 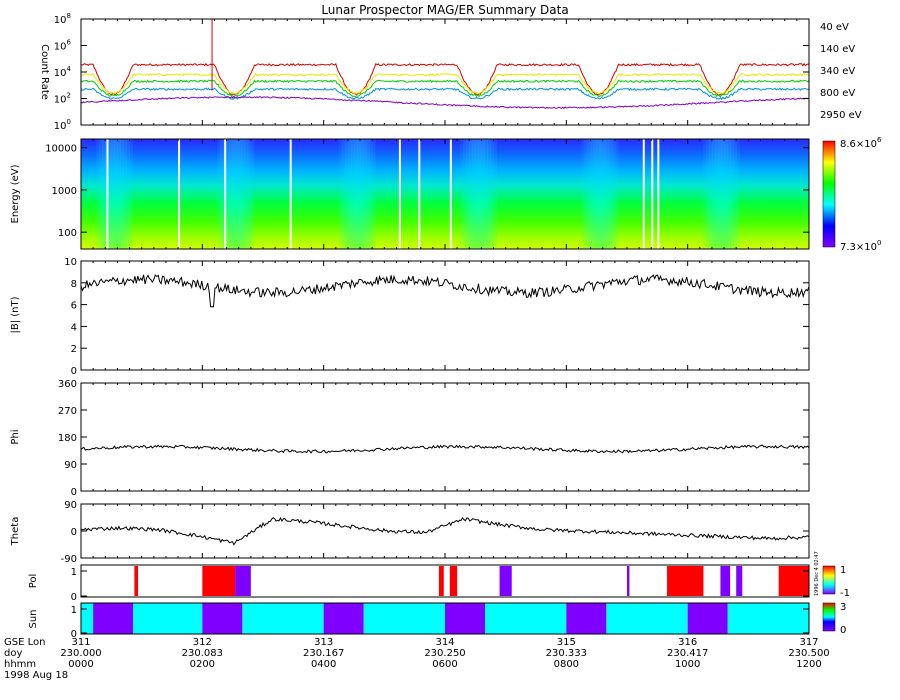 What do you see at coordinates (74, 371) in the screenshot?
I see `bmag-ytick-label: 0` at bounding box center [74, 371].